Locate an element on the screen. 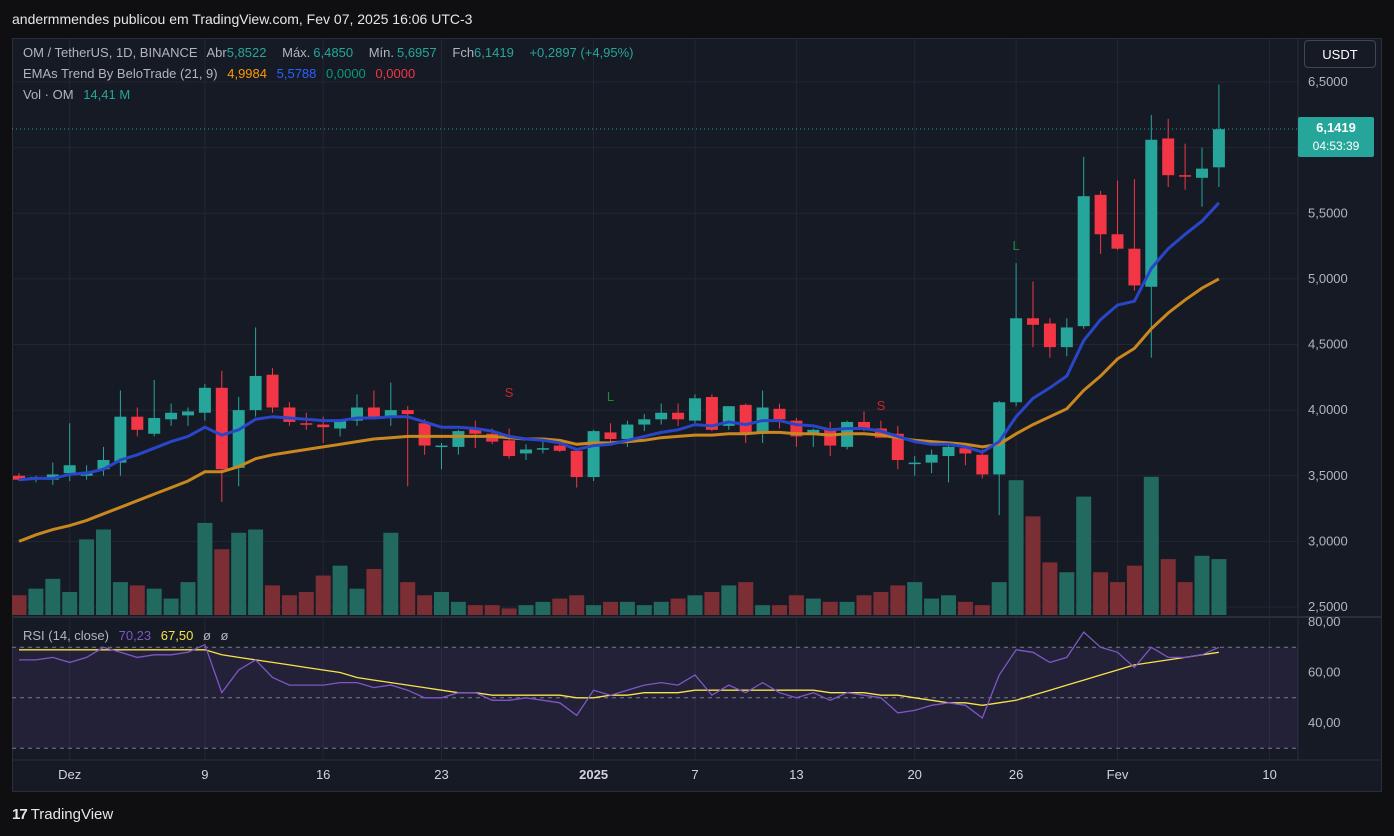  ema-fast-value: 5,5788 is located at coordinates (296, 73).